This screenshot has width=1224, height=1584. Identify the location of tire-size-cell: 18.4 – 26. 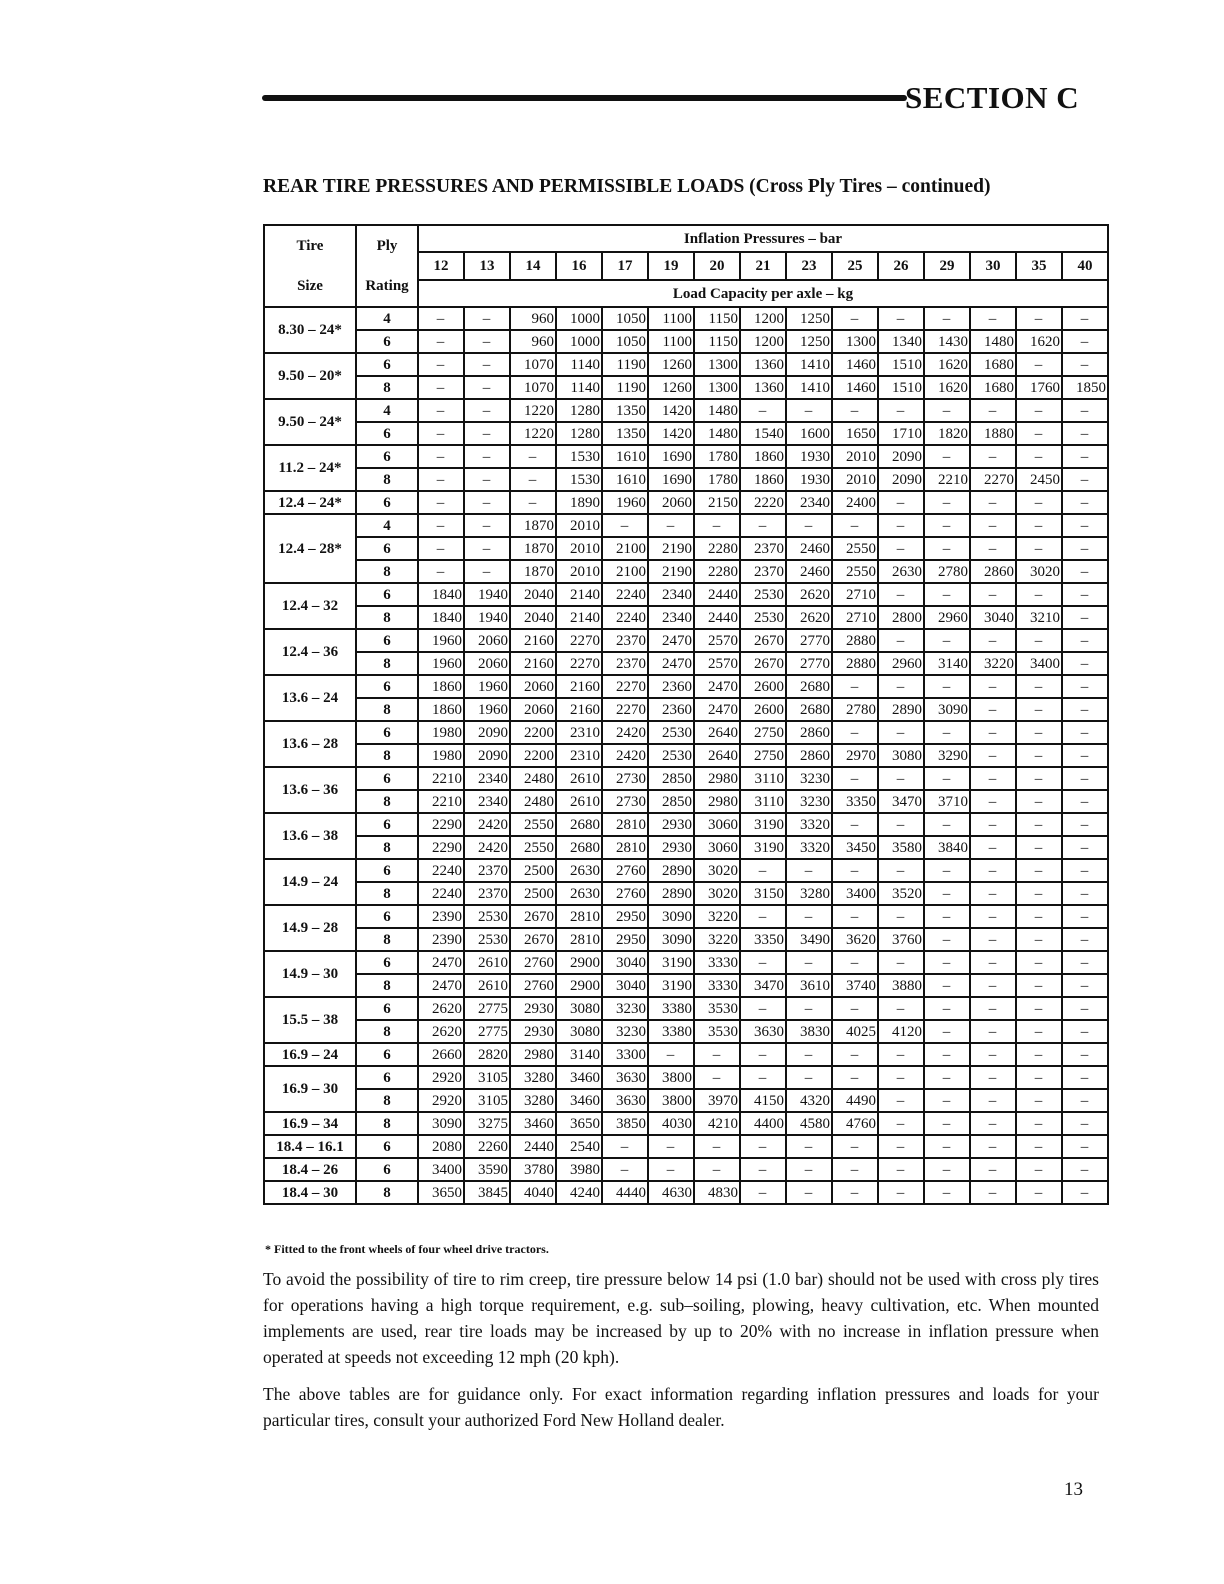
(310, 1169).